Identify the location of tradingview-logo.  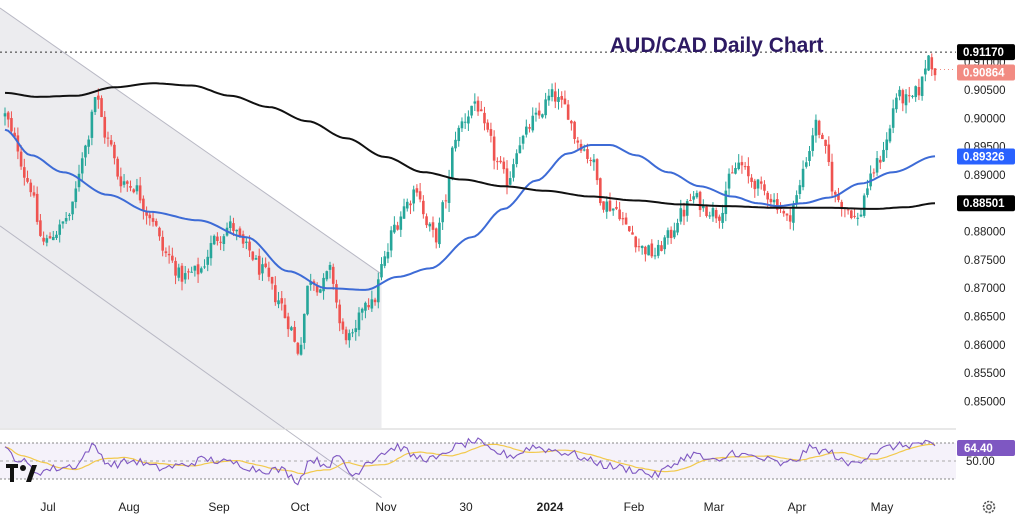
(21, 473).